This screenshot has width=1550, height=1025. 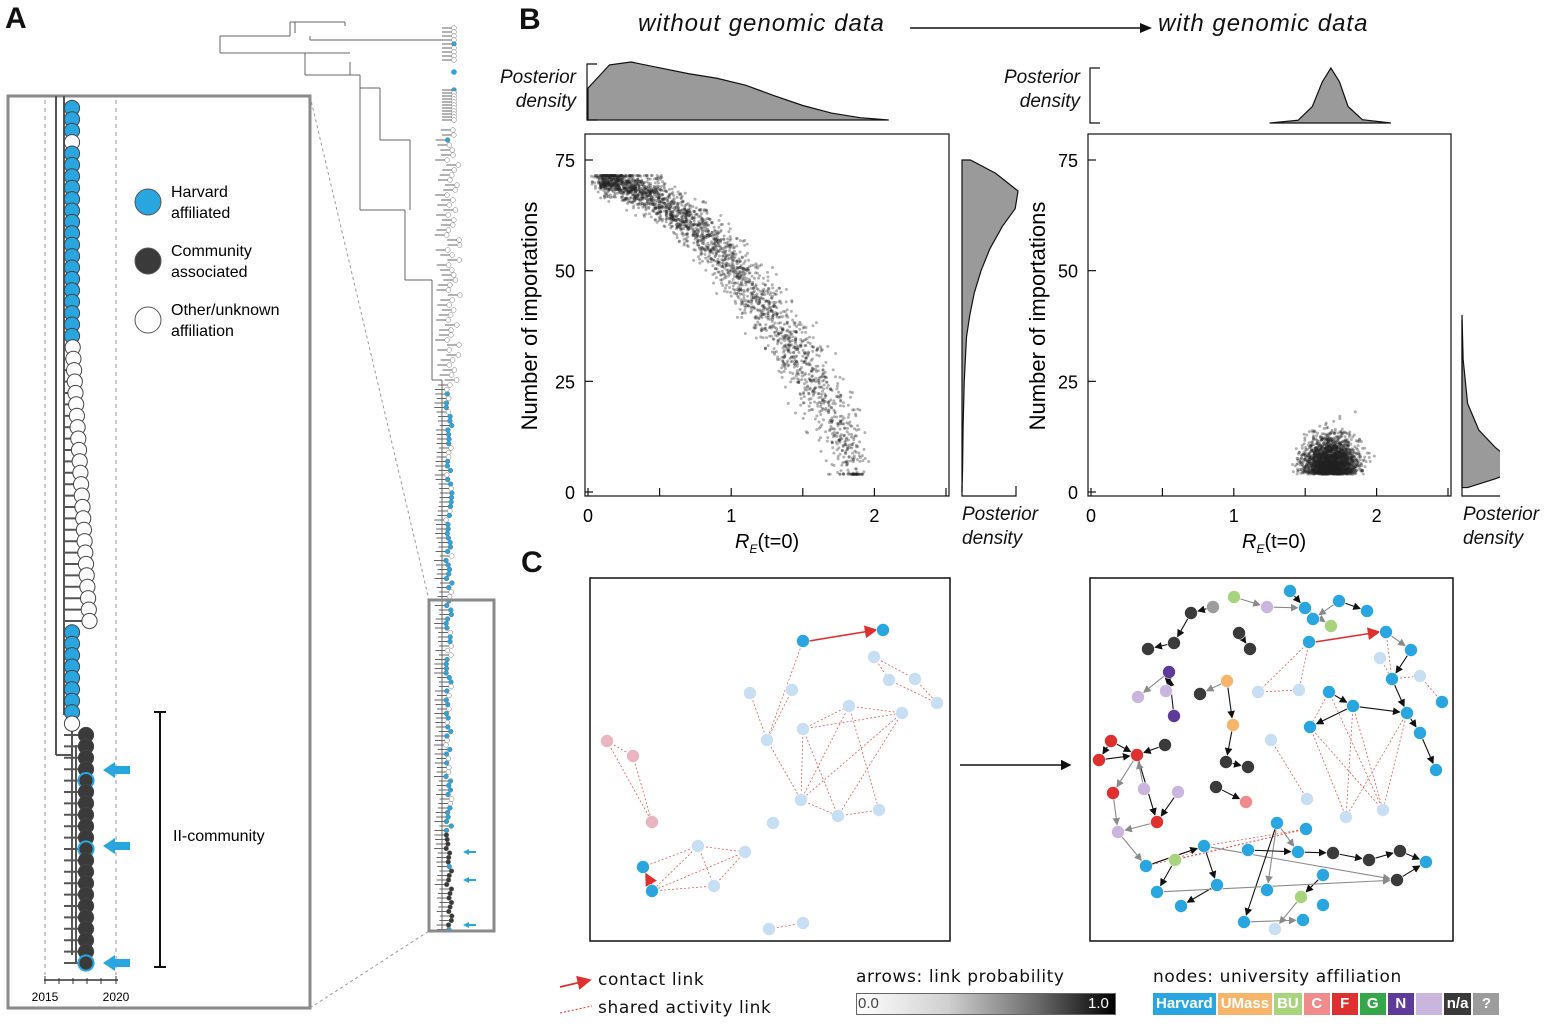 I want to click on panel-label-a: A, so click(x=16, y=18).